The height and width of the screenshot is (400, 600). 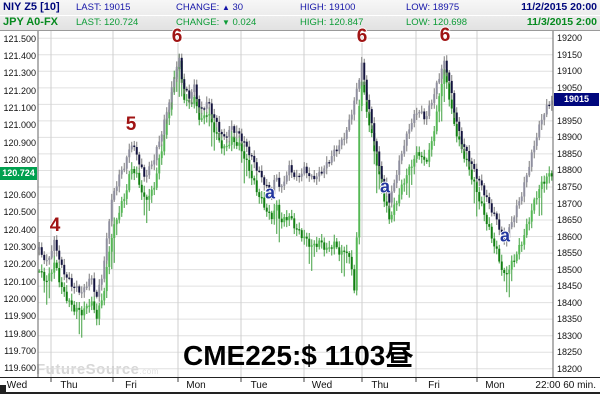 What do you see at coordinates (19, 160) in the screenshot?
I see `left-axis-tick: 120.800` at bounding box center [19, 160].